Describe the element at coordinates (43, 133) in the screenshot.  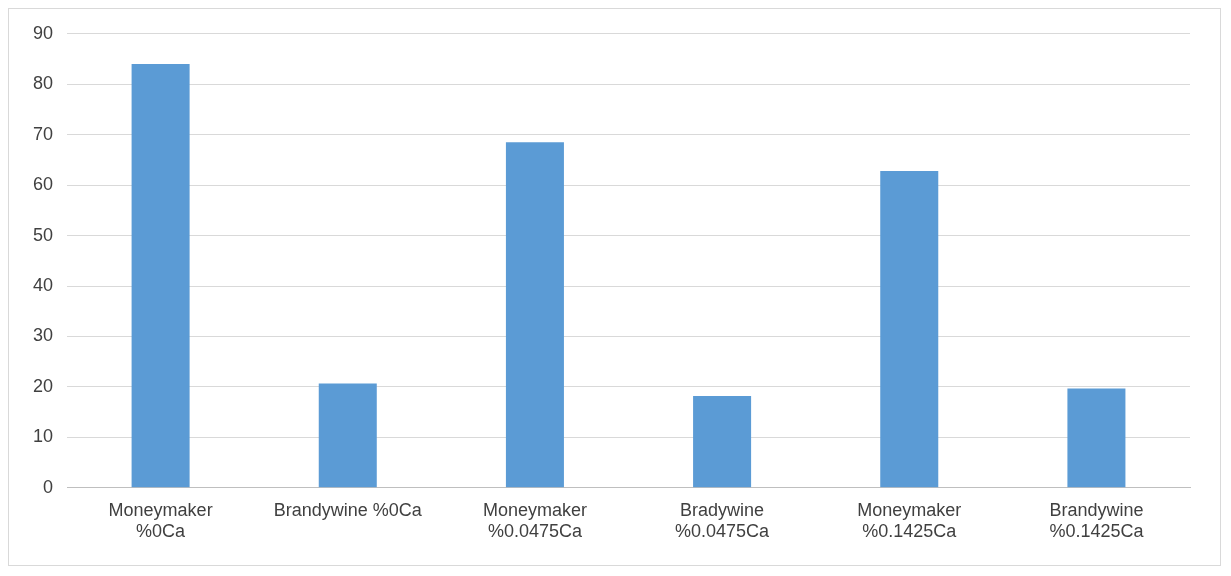
I see `y-tick-label: 70` at that location.